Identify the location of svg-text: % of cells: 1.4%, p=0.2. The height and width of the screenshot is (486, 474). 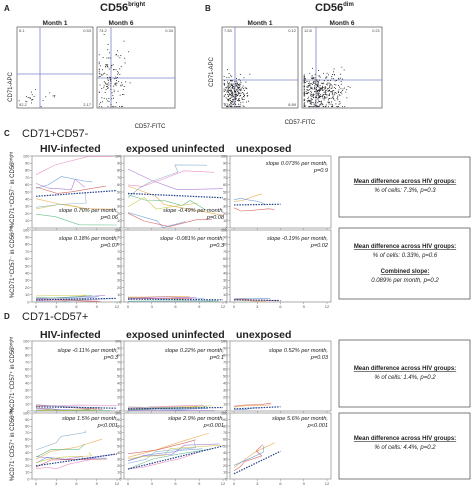
(405, 378).